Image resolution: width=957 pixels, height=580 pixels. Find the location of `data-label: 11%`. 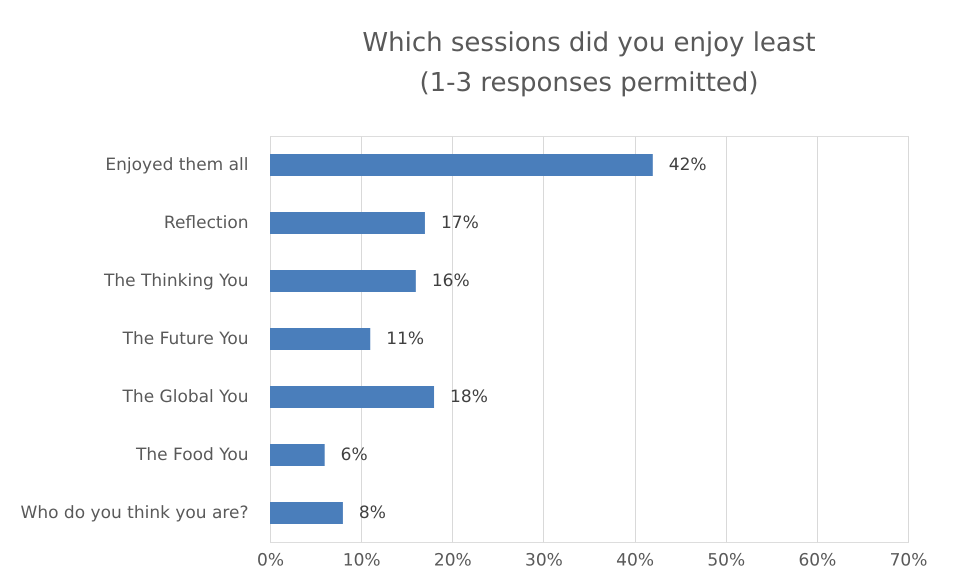

data-label: 11% is located at coordinates (405, 339).